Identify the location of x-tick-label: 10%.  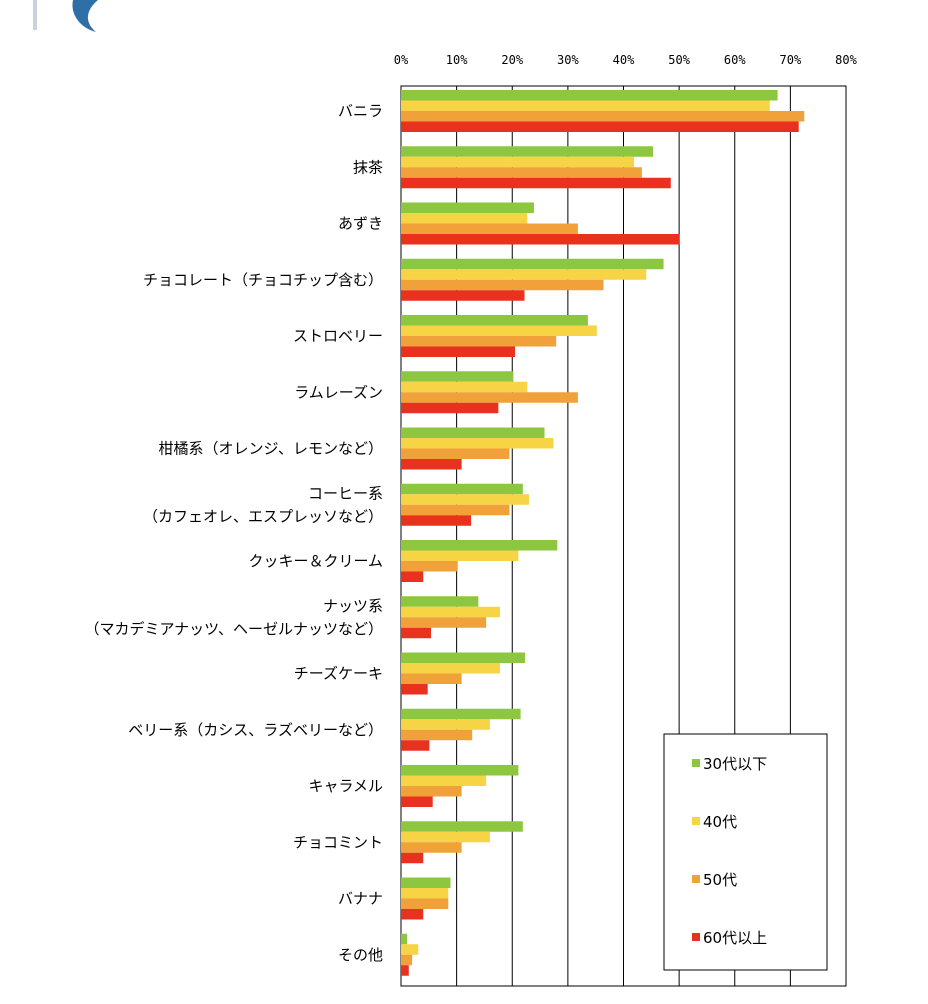
(457, 60).